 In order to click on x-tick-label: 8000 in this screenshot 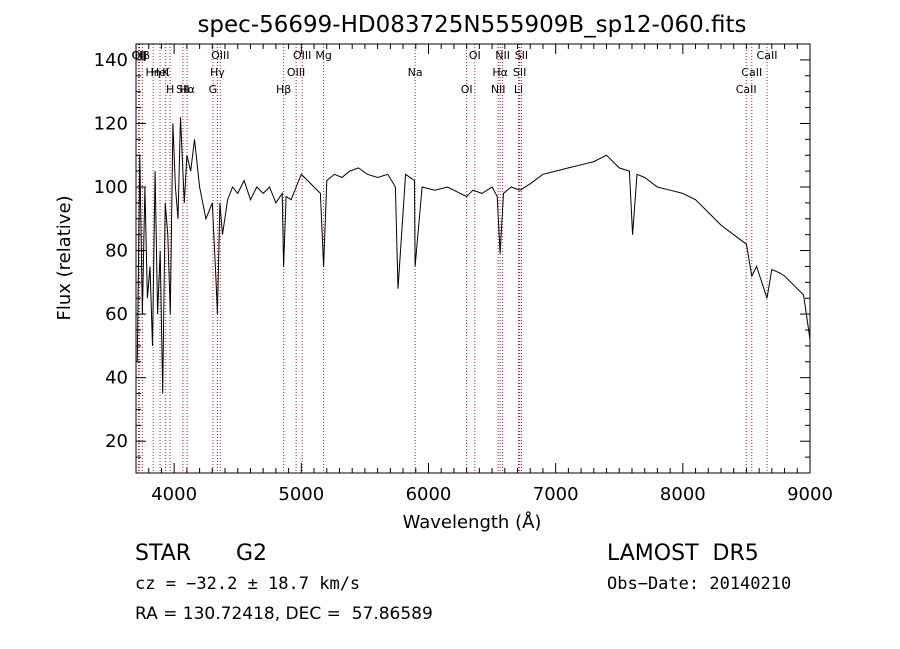, I will do `click(683, 494)`.